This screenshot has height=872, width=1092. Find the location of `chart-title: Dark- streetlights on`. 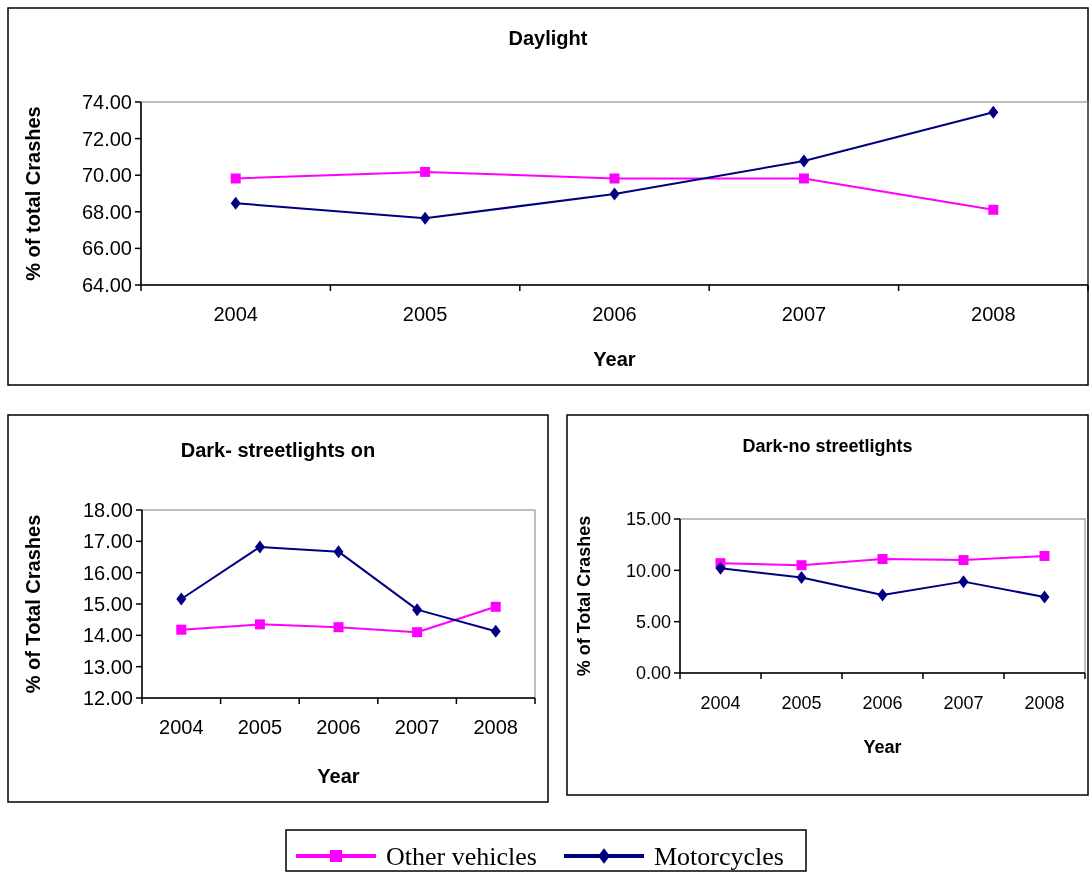

chart-title: Dark- streetlights on is located at coordinates (278, 450).